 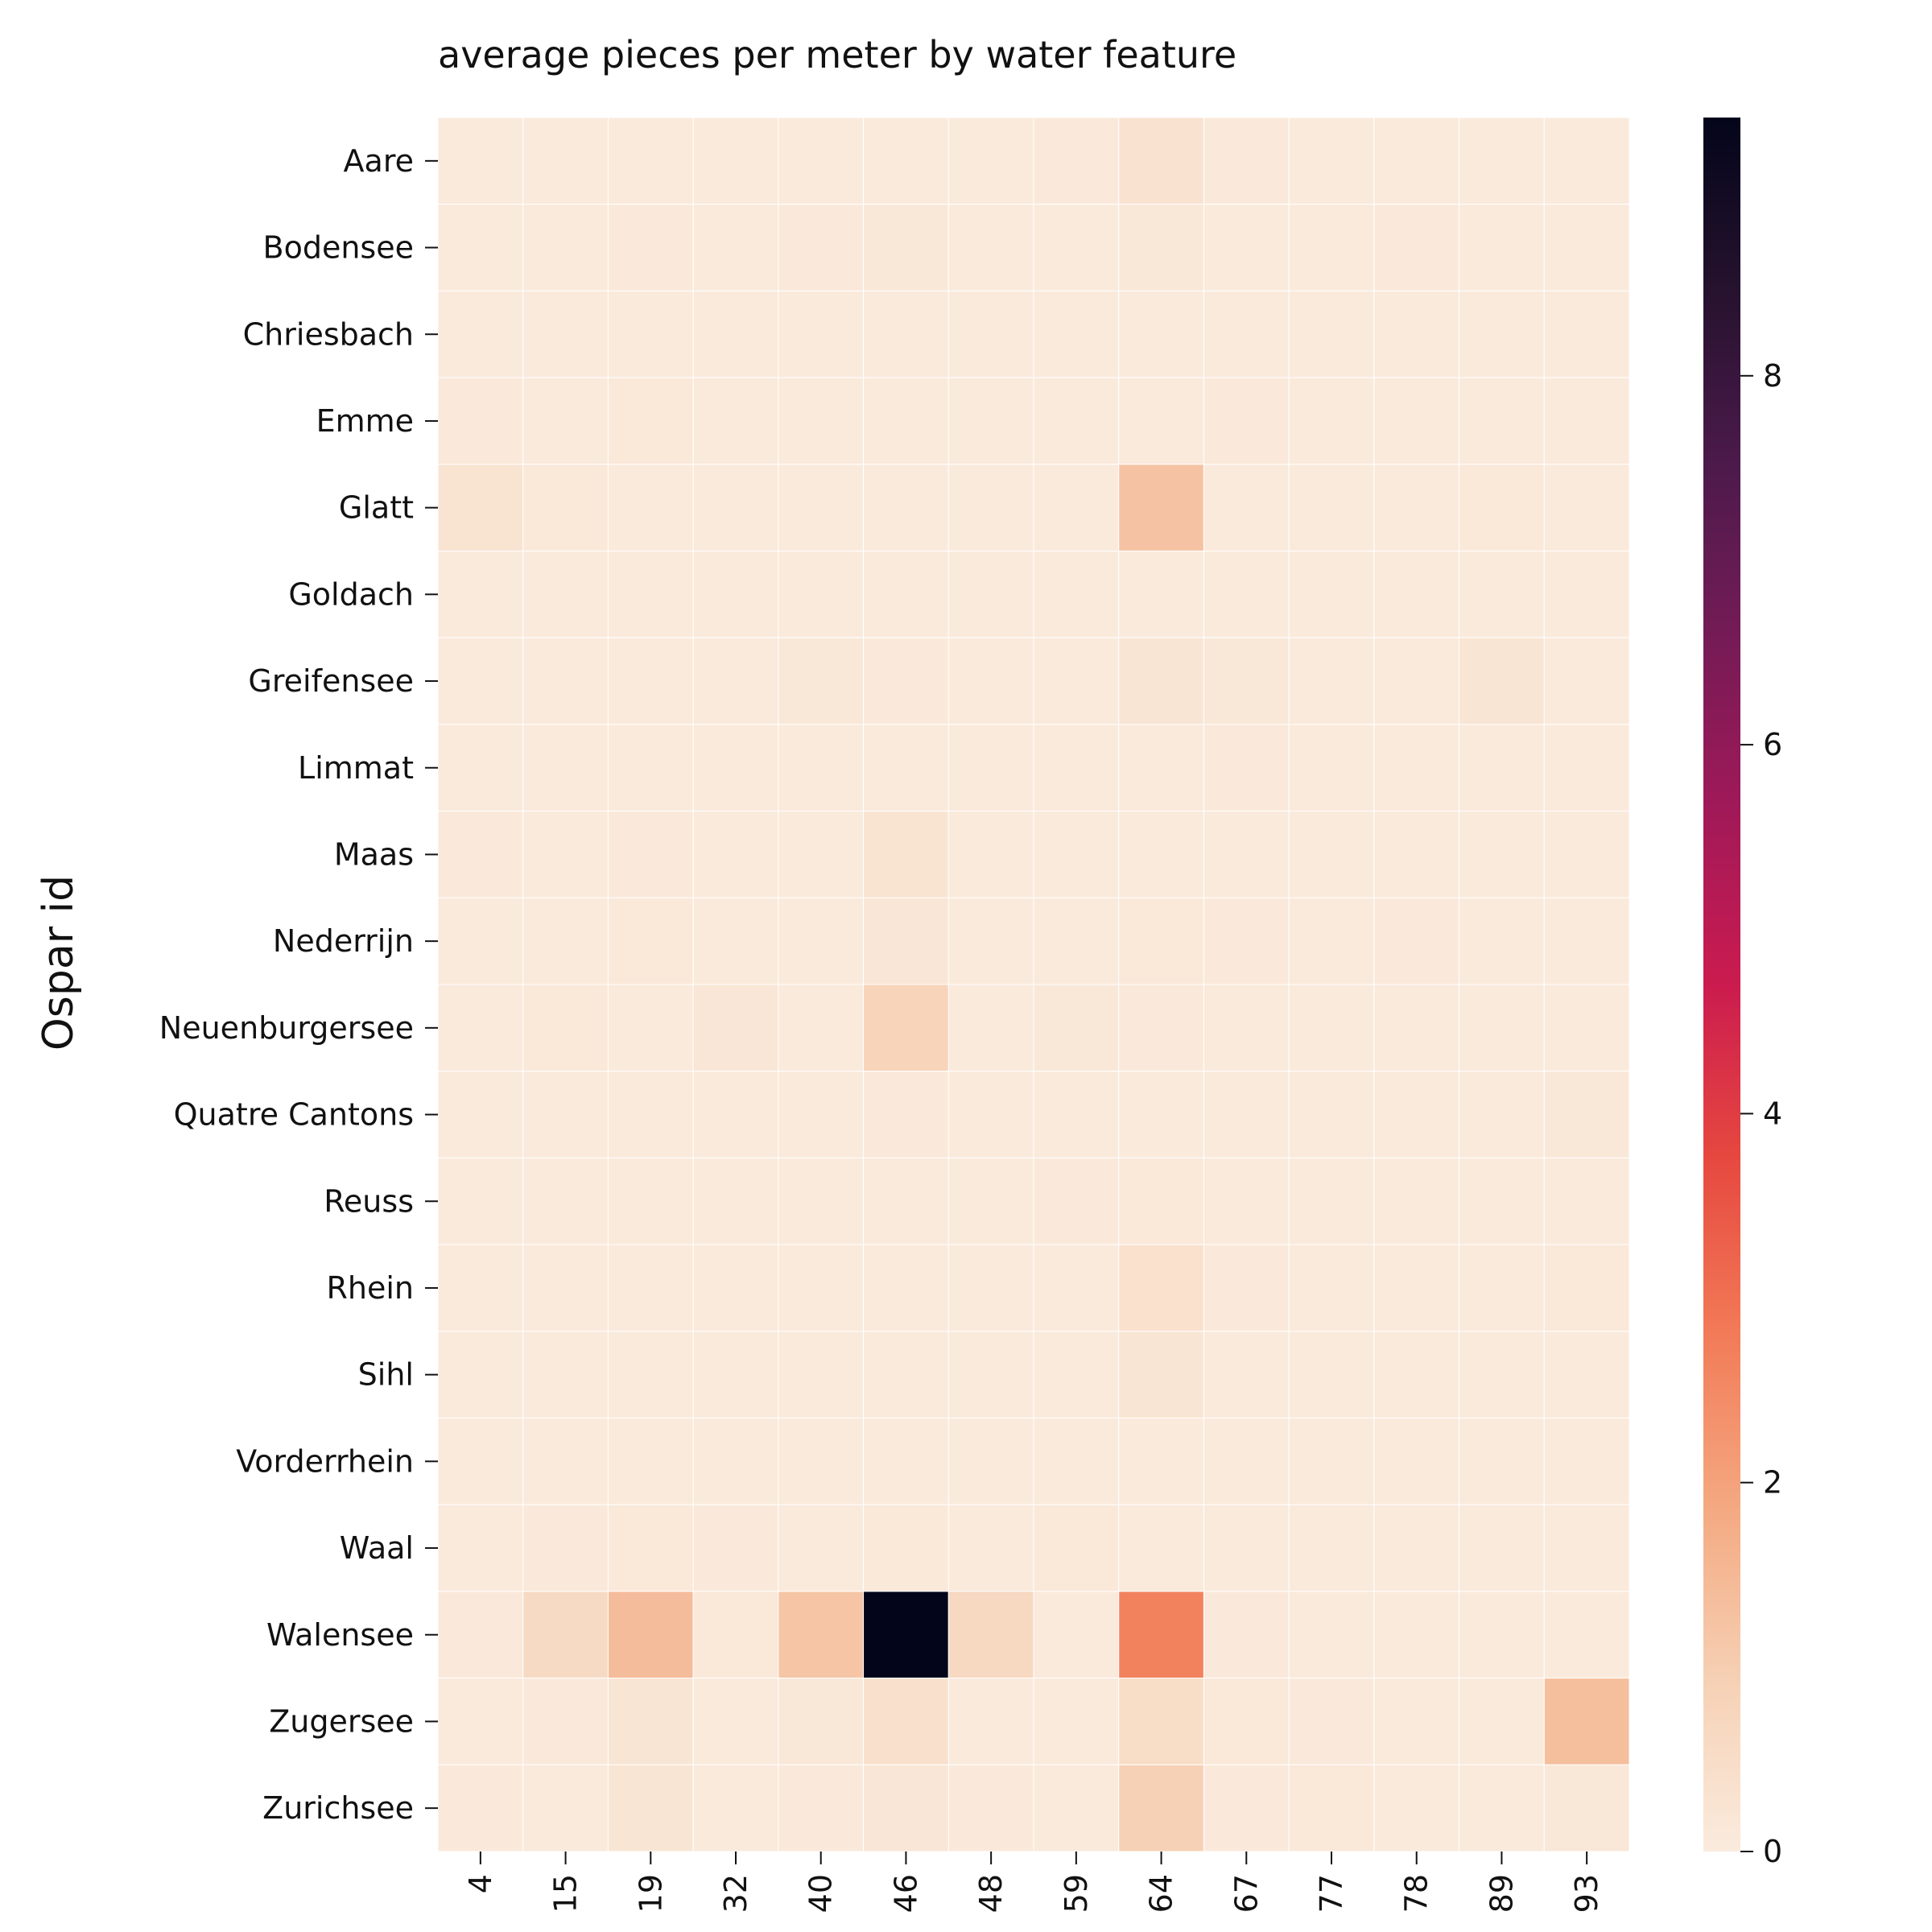 I want to click on y-tick-label: Quatre Cantons, so click(x=294, y=1115).